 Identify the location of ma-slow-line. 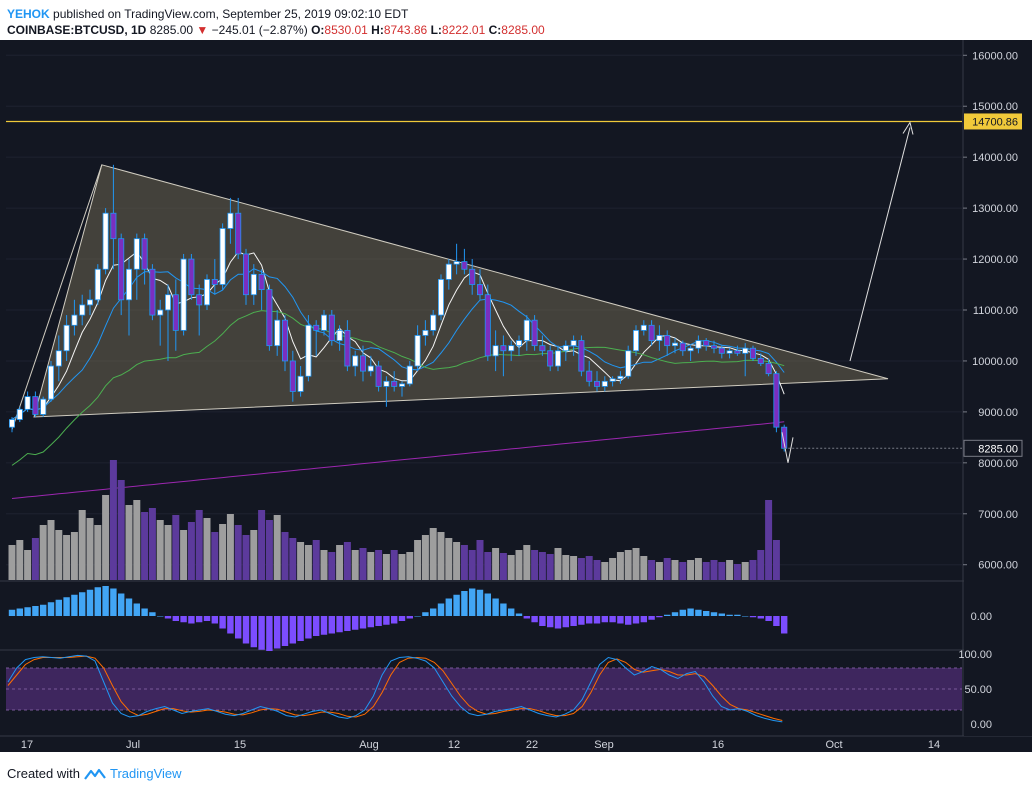
(398, 388).